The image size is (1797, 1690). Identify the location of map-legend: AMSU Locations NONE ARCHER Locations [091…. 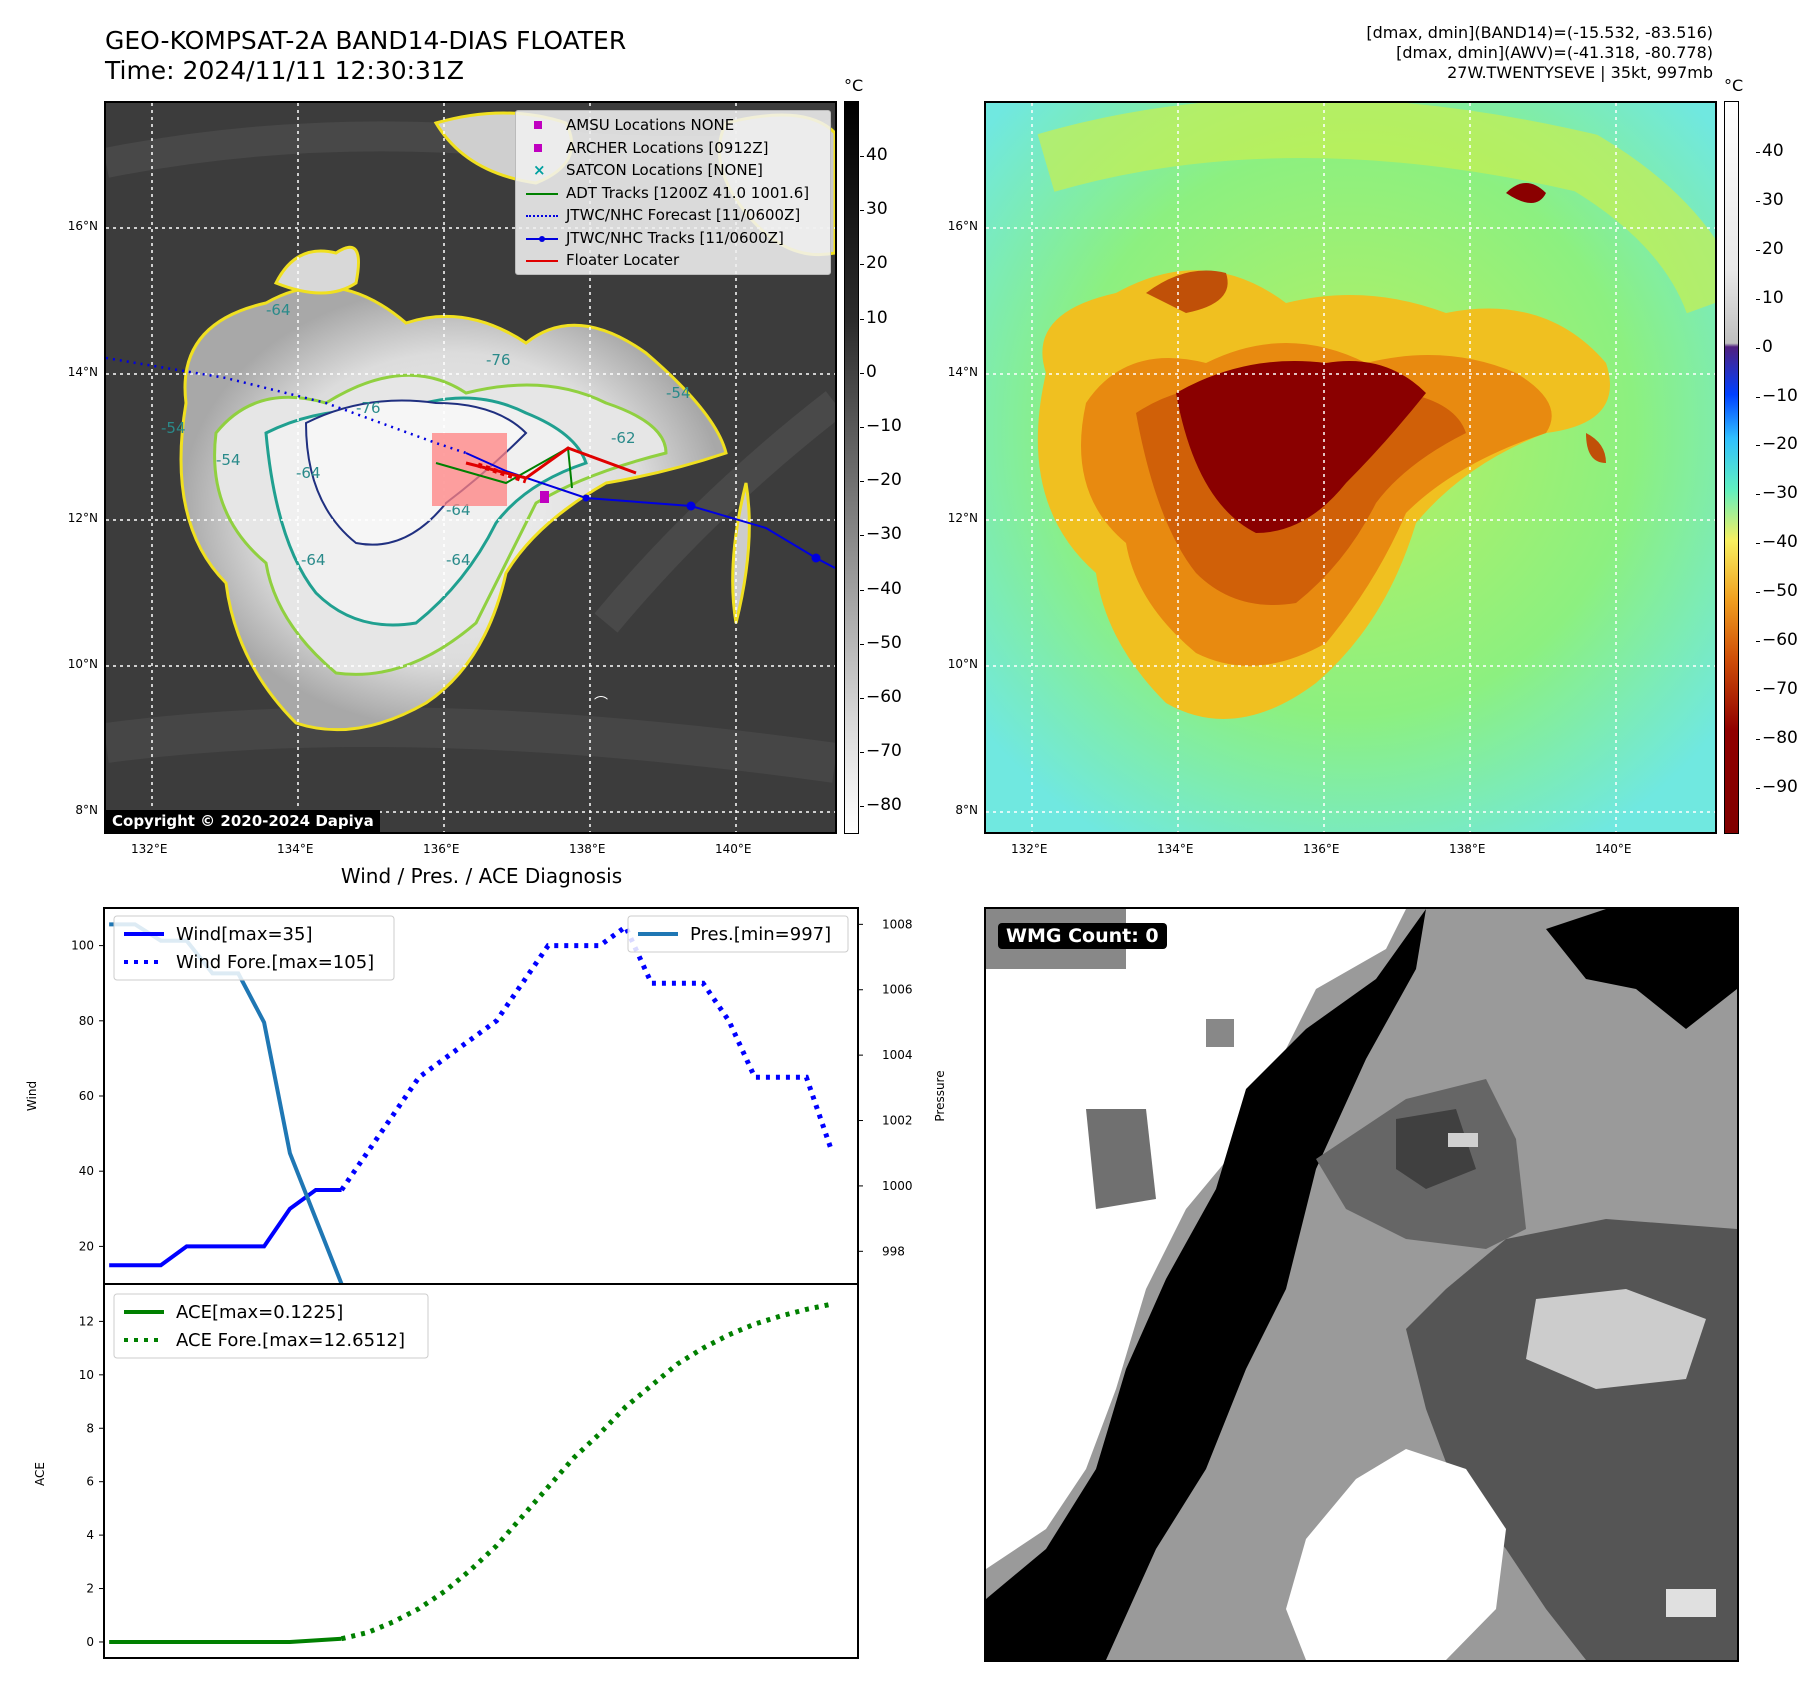
(673, 192).